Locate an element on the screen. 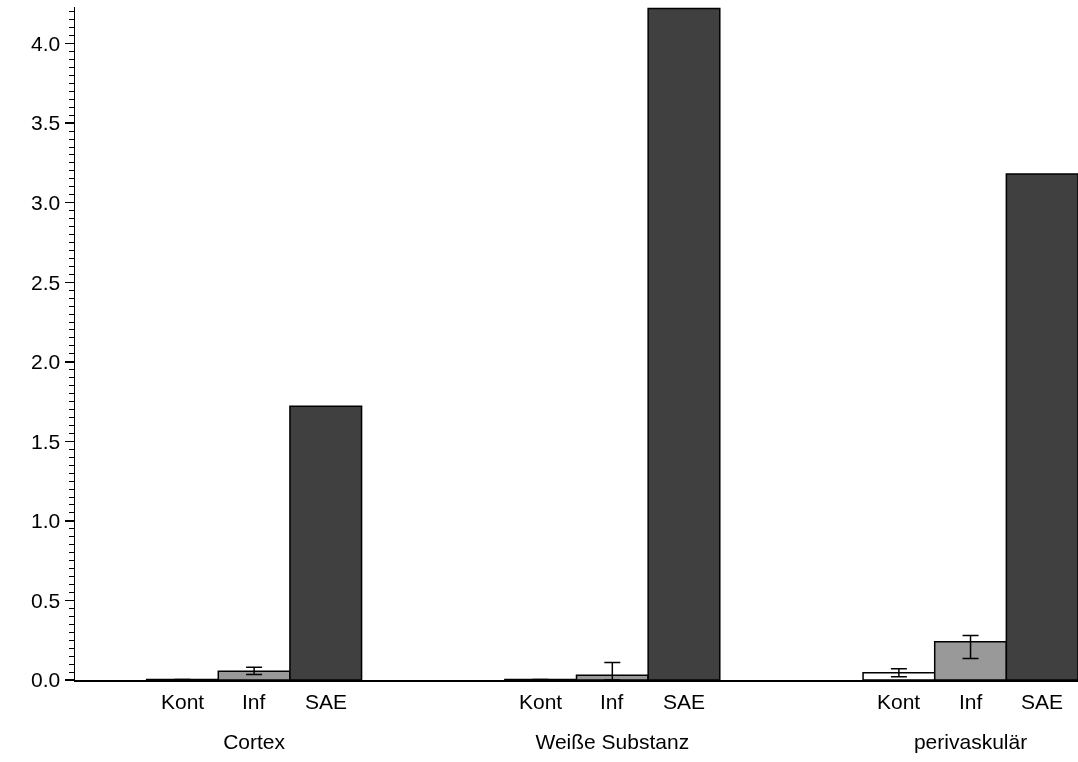  y-tick-label: 1.5 is located at coordinates (46, 441).